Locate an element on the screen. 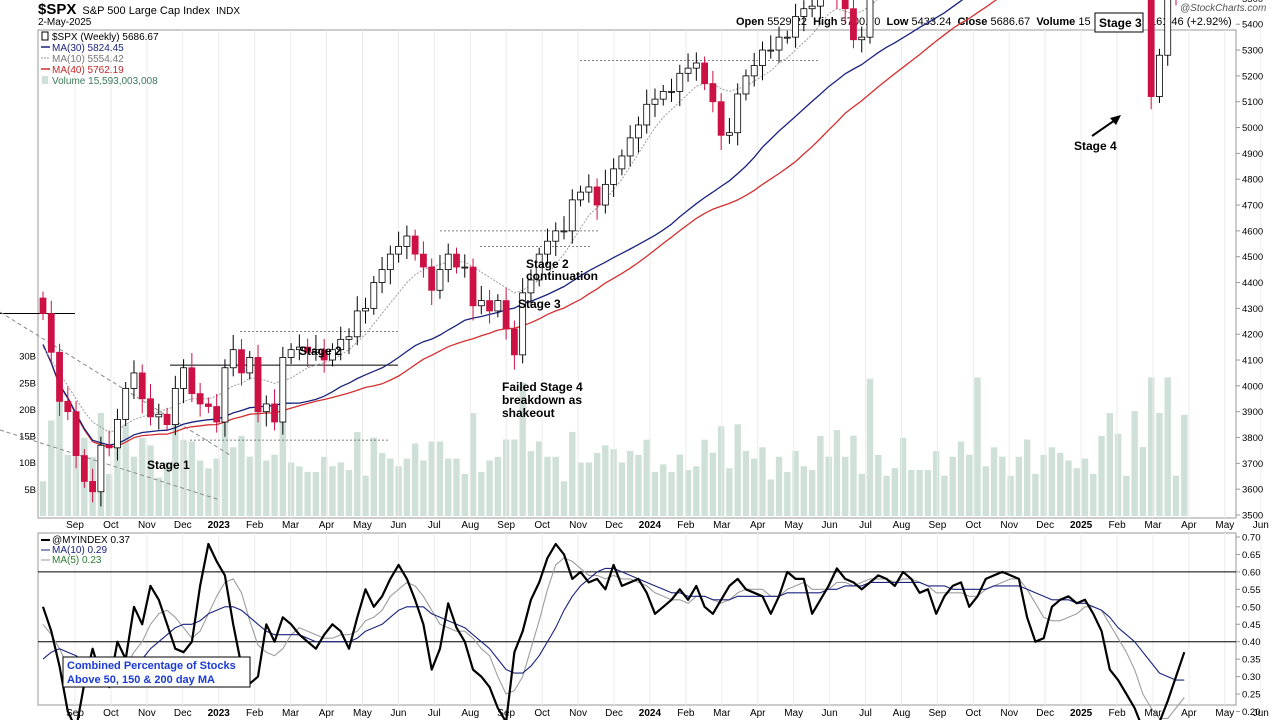 Image resolution: width=1280 pixels, height=720 pixels. x-tick-13: Oct is located at coordinates (542, 525).